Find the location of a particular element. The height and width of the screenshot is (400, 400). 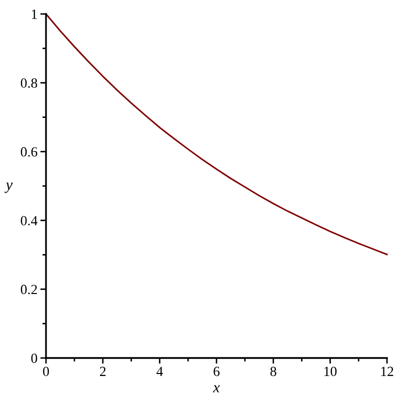

x-axis-title: x is located at coordinates (216, 388).